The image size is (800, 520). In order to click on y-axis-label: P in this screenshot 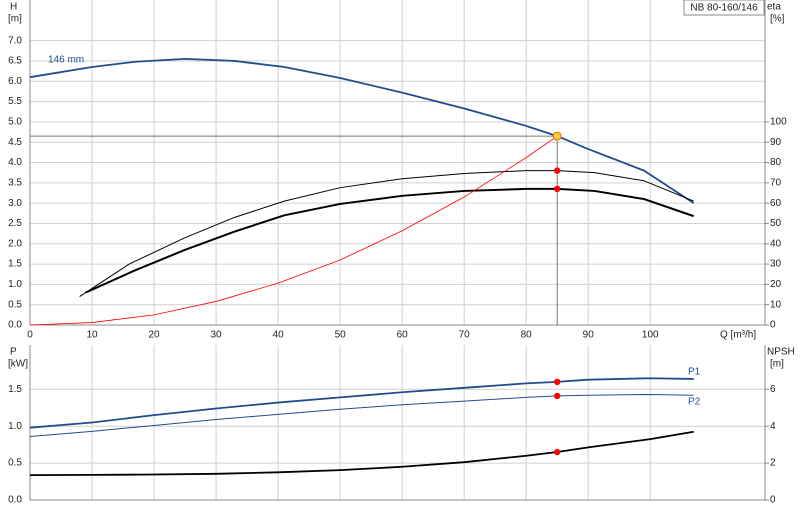, I will do `click(13, 352)`.